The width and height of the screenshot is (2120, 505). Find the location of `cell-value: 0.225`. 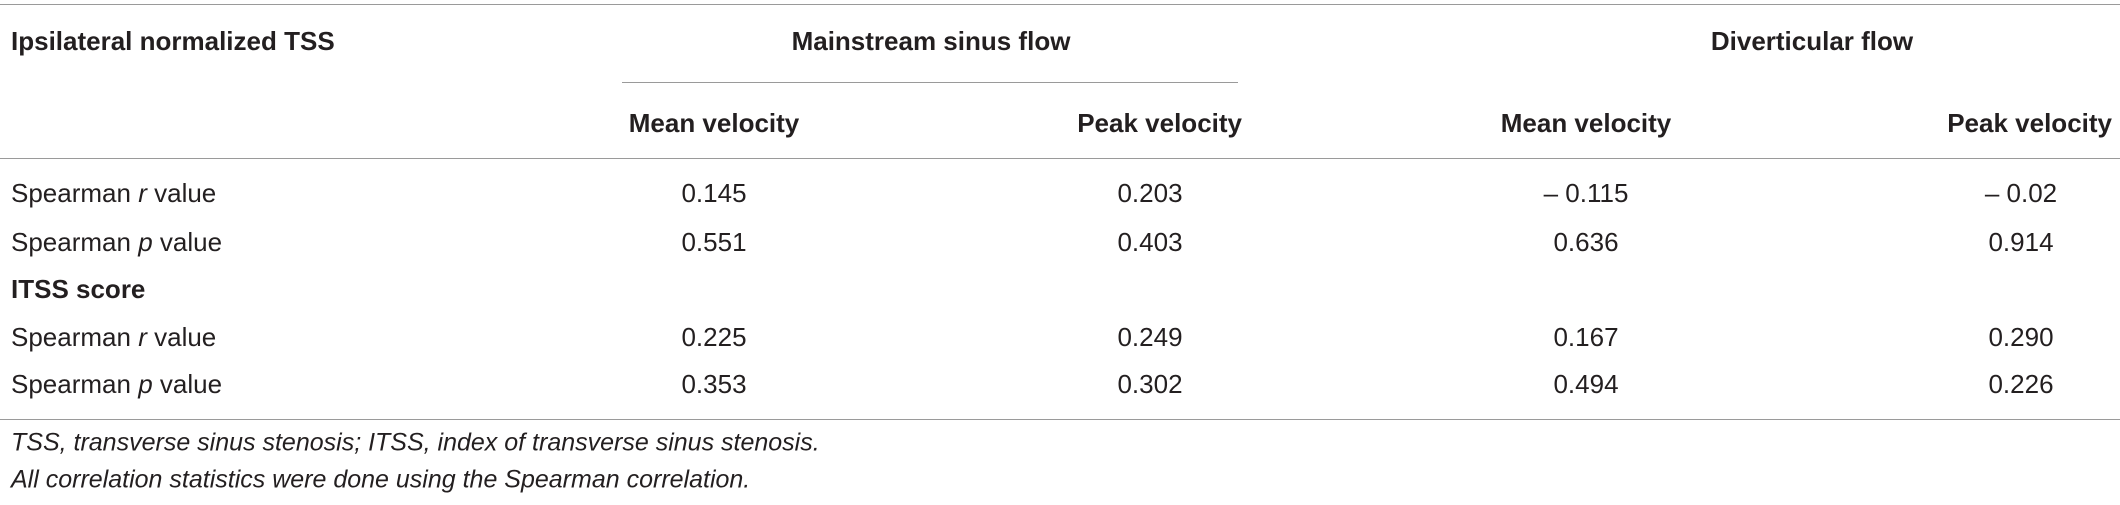

cell-value: 0.225 is located at coordinates (714, 337).